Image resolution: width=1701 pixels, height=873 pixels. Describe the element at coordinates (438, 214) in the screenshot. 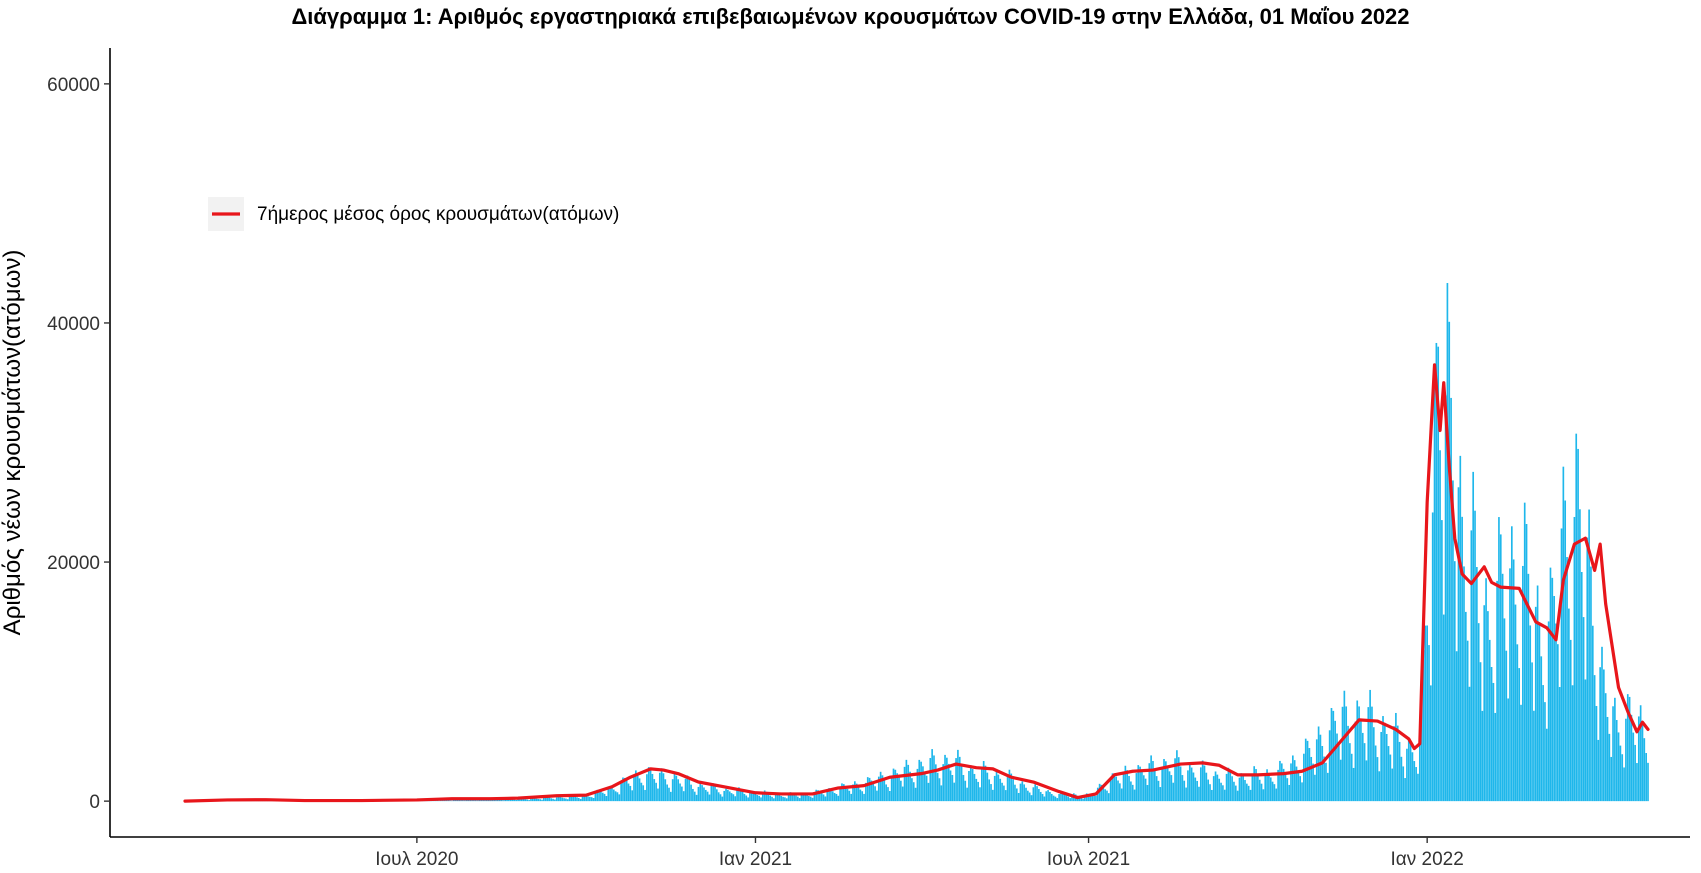

I see `legend-label: 7ήμερος μέσος όρος κρουσμάτων(ατόμων)` at that location.